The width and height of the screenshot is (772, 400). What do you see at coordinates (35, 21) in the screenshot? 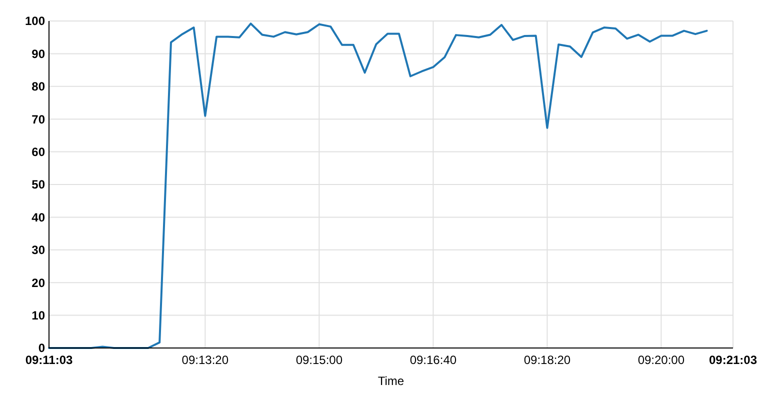
I see `y-tick-label: 100` at bounding box center [35, 21].